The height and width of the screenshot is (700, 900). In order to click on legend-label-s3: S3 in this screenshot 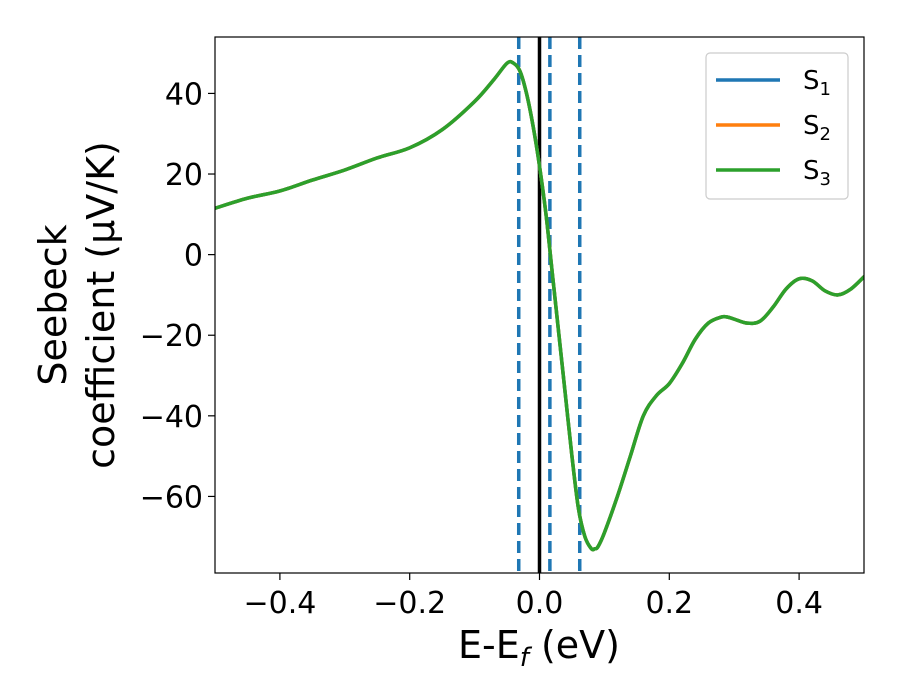, I will do `click(817, 173)`.